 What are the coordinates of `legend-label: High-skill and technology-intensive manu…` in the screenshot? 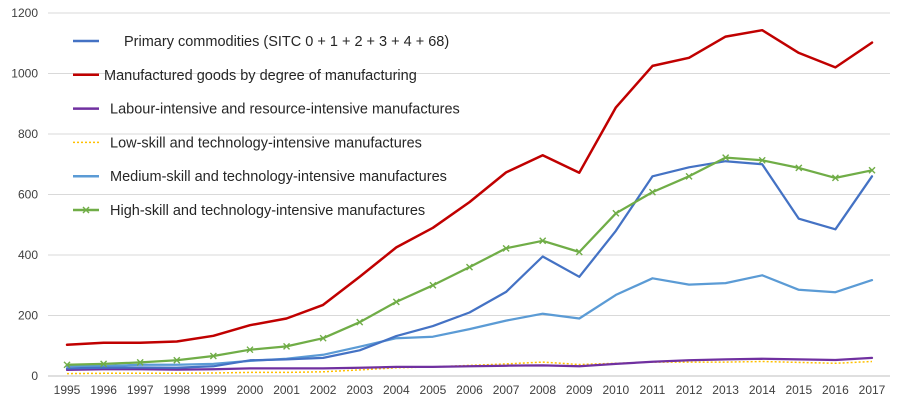 It's located at (267, 211).